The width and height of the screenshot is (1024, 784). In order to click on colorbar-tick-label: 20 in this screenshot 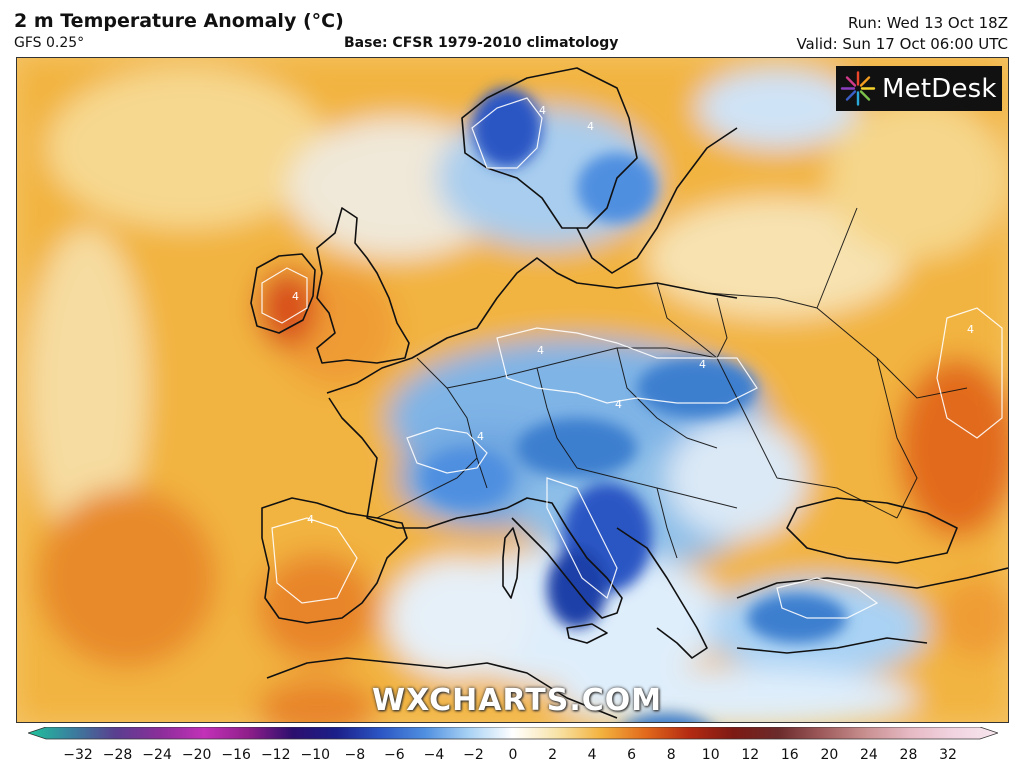, I will do `click(829, 755)`.